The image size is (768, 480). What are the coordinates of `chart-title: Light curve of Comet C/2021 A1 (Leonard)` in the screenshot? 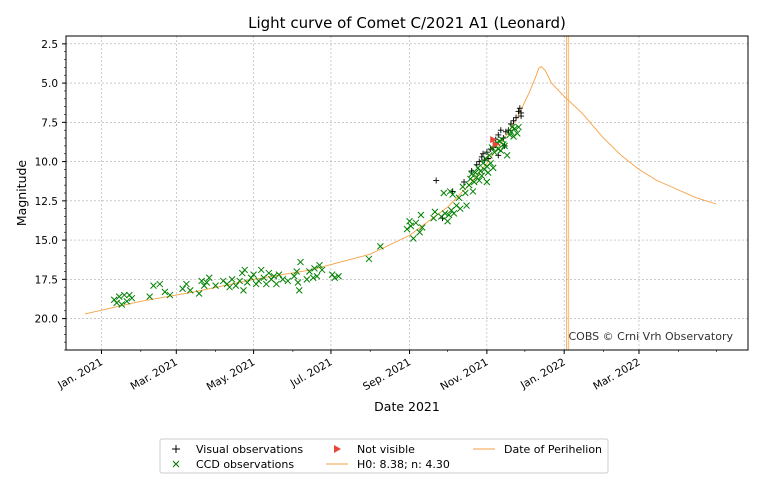 It's located at (407, 23).